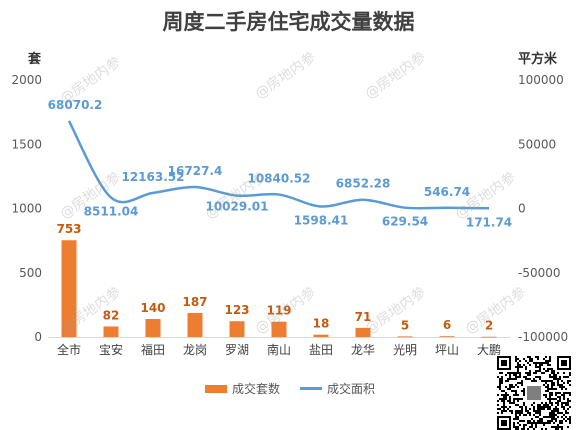 This screenshot has width=577, height=430. I want to click on x-tick-label: 全市, so click(69, 349).